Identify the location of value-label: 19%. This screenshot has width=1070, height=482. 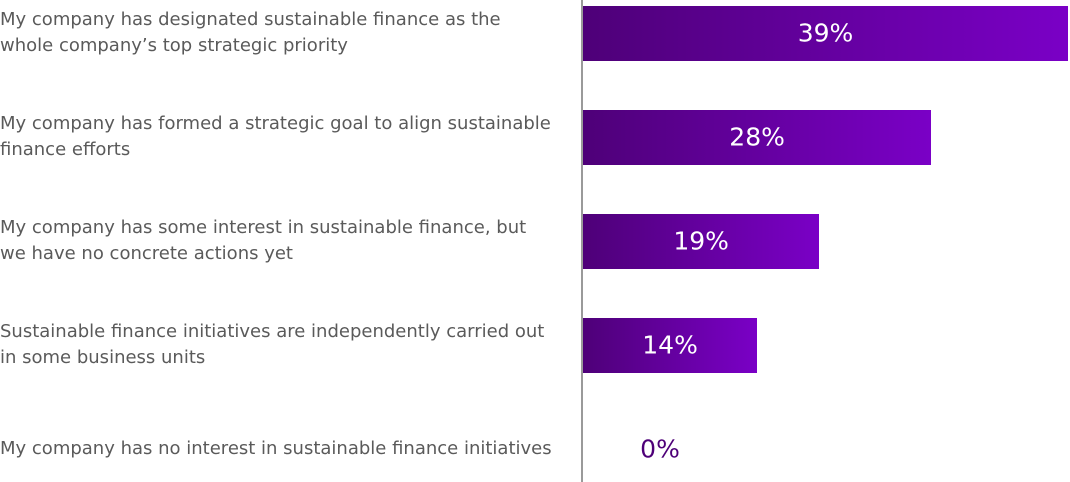
(701, 241).